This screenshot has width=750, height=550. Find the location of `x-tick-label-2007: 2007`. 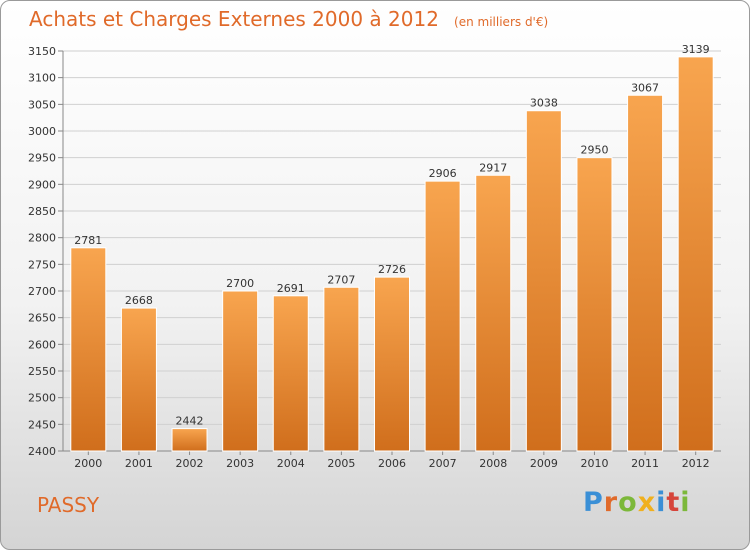

x-tick-label-2007: 2007 is located at coordinates (443, 463).